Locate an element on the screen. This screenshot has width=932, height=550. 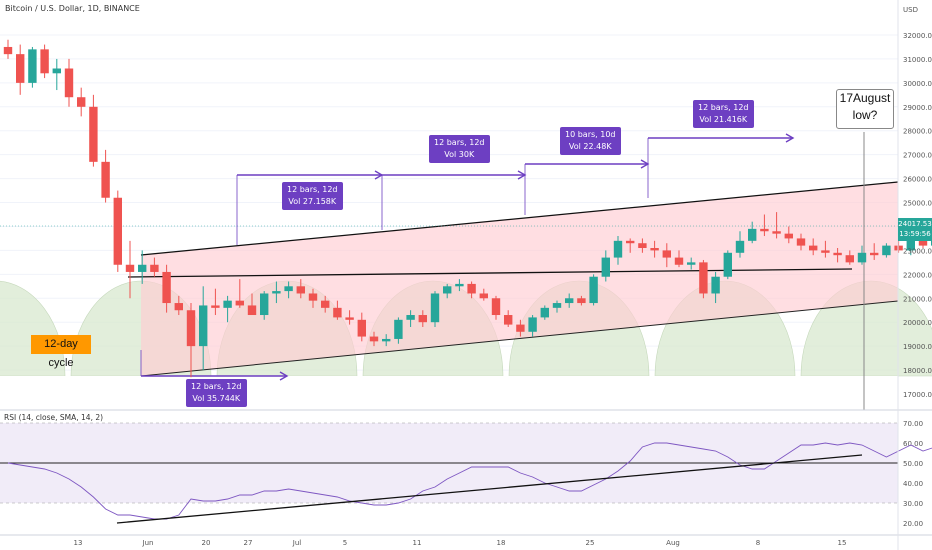
price-tick-label: 29000.00 is located at coordinates (917, 108).